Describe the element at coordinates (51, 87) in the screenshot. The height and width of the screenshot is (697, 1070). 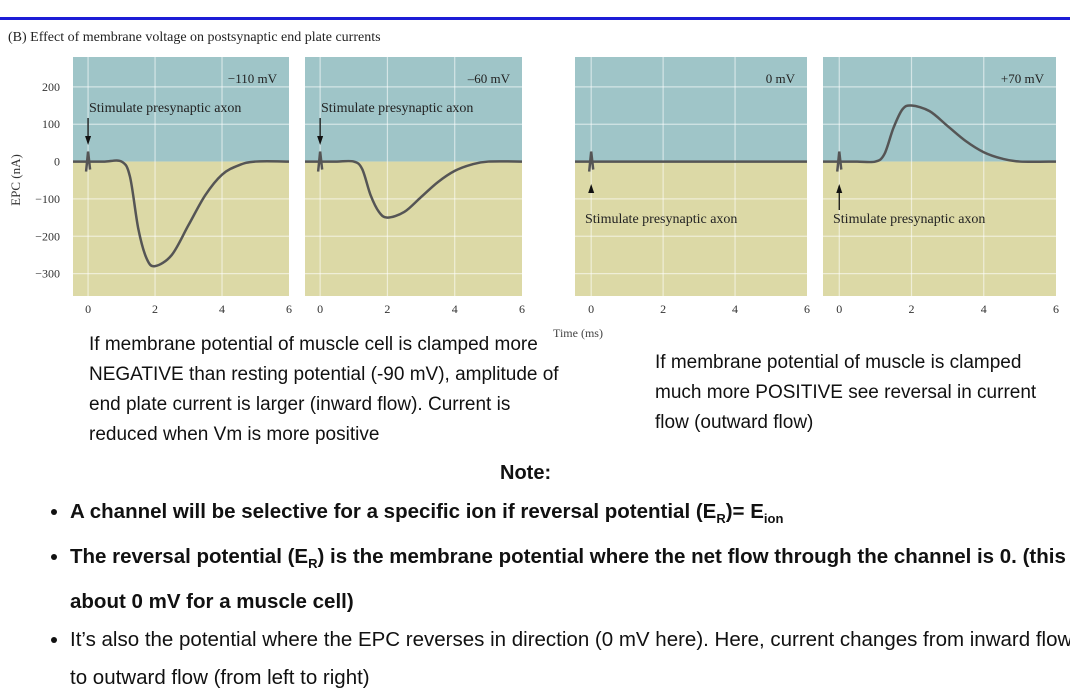
I see `y-tick-label: 200` at that location.